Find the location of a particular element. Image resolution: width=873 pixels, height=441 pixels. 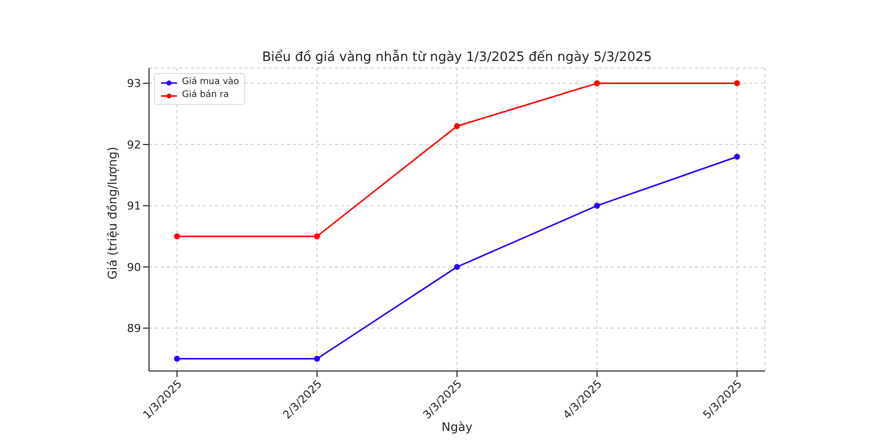

y-axis-title: Giá (triệu đồng/lượng) is located at coordinates (112, 213).